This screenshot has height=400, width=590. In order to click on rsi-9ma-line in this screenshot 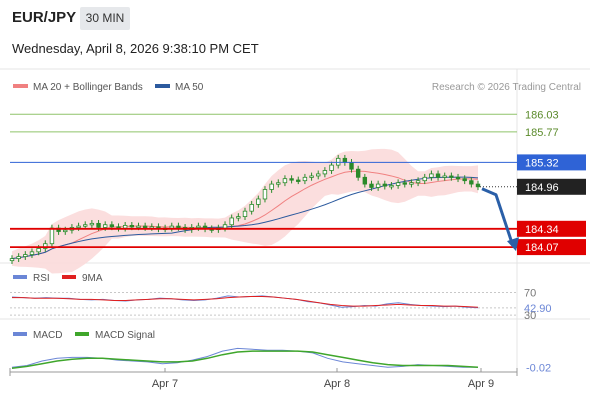, I will do `click(245, 301)`.